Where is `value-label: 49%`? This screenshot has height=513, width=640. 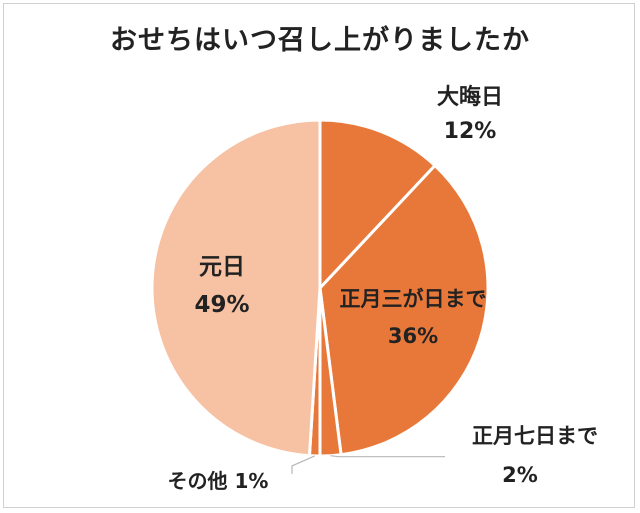
value-label: 49% is located at coordinates (221, 305).